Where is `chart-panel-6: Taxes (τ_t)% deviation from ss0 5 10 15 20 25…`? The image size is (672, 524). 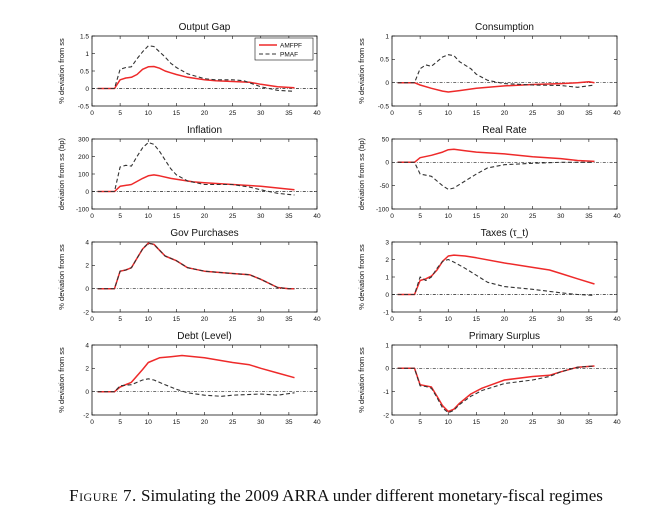
chart-panel-6: Taxes (τ_t)% deviation from ss0 5 10 15 20 25… is located at coordinates (489, 275).